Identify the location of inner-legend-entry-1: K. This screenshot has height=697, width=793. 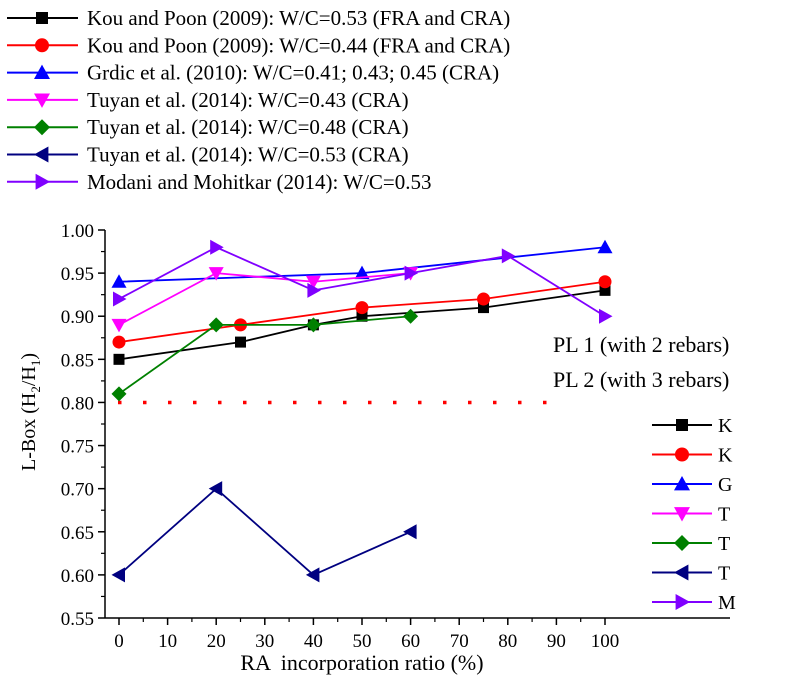
(692, 426).